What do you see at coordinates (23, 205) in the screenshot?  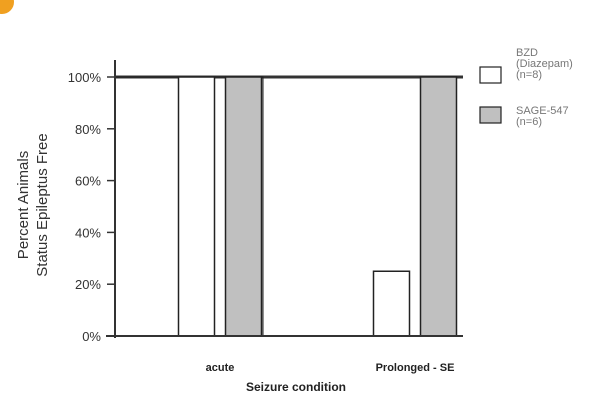 I see `y-axis-label-line: Percent Animals` at bounding box center [23, 205].